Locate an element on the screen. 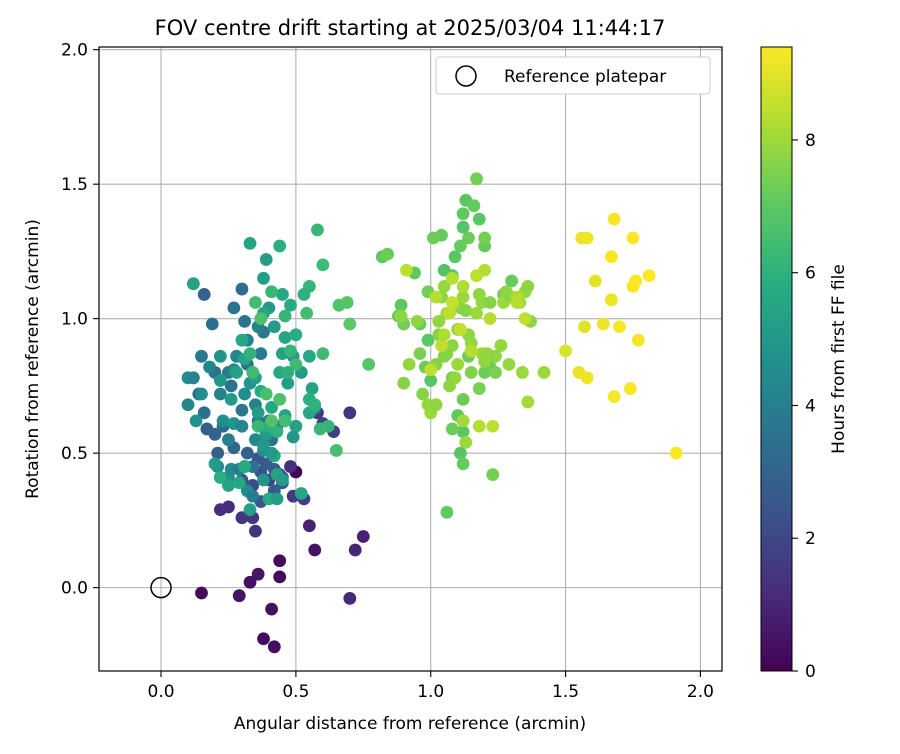 The width and height of the screenshot is (900, 754). legend-entry-reference: Reference platepar is located at coordinates (585, 77).